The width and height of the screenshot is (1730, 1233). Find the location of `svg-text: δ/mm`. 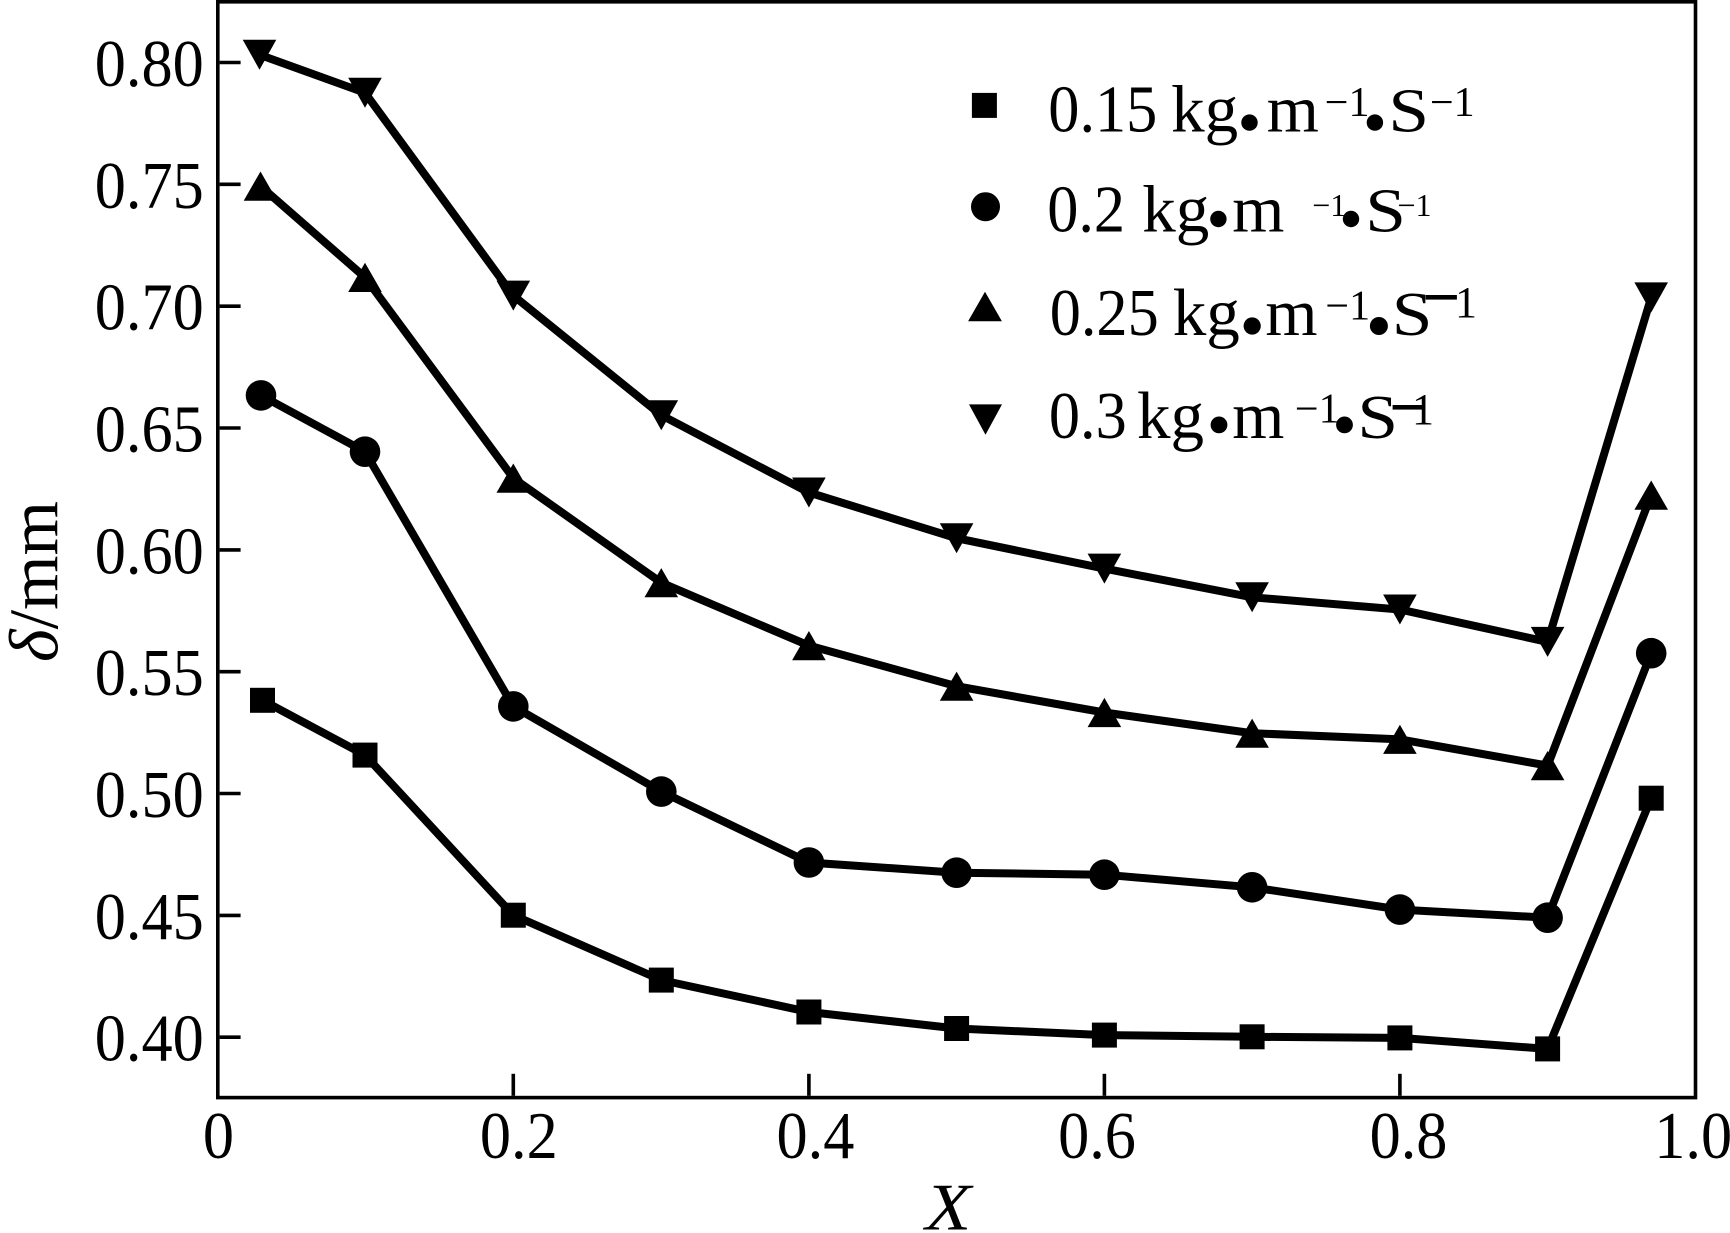

svg-text: δ/mm is located at coordinates (37, 581).